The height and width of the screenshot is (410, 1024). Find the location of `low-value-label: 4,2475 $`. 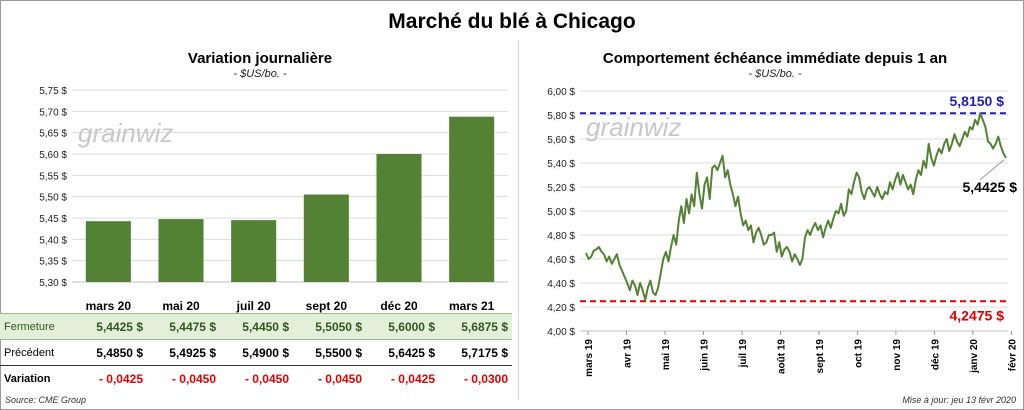

low-value-label: 4,2475 $ is located at coordinates (977, 315).